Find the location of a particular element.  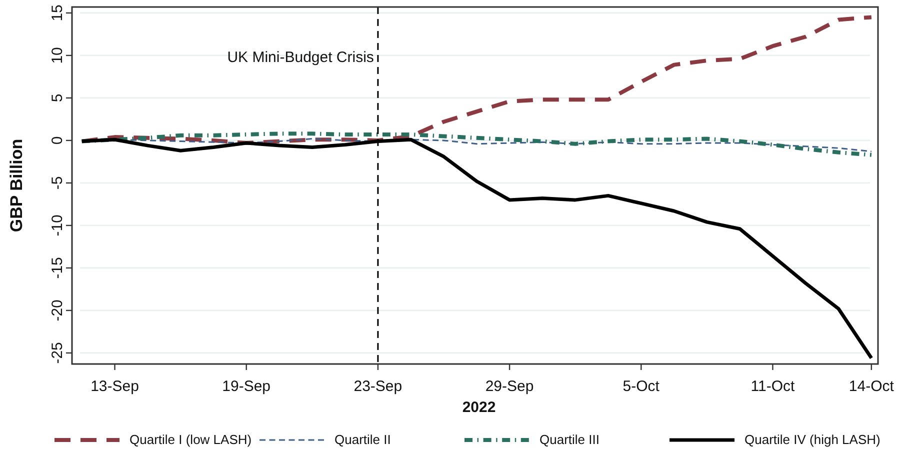

x-tick-label: 23-Sep is located at coordinates (378, 386).